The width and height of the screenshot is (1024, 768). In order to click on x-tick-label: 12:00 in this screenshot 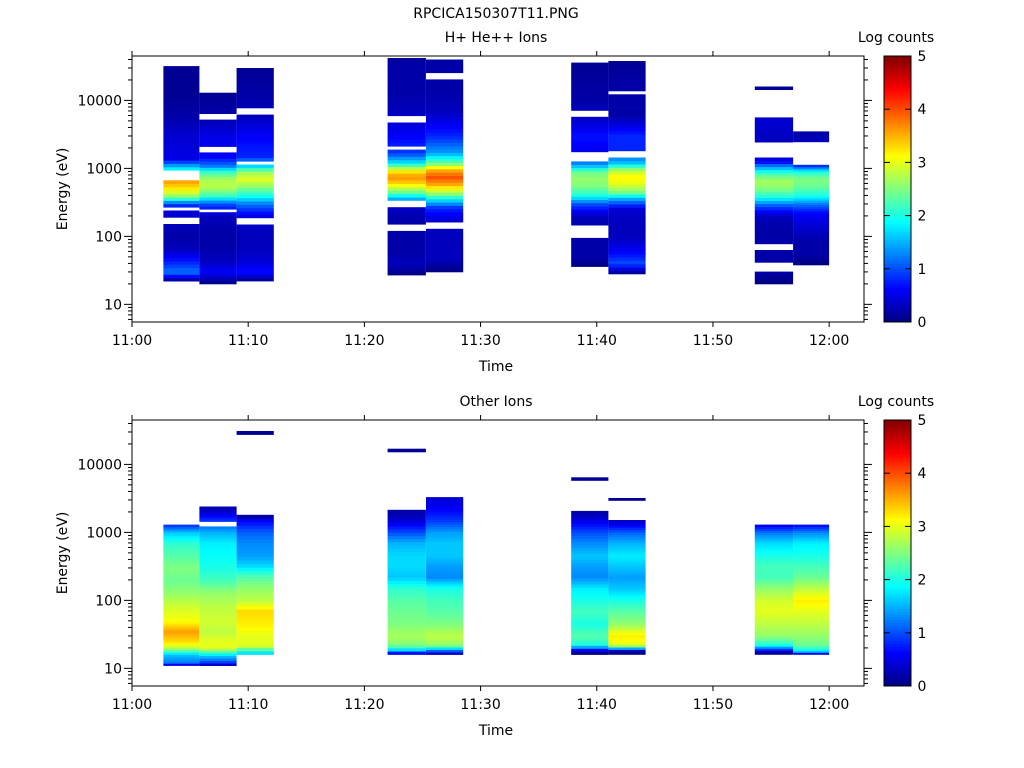, I will do `click(829, 341)`.